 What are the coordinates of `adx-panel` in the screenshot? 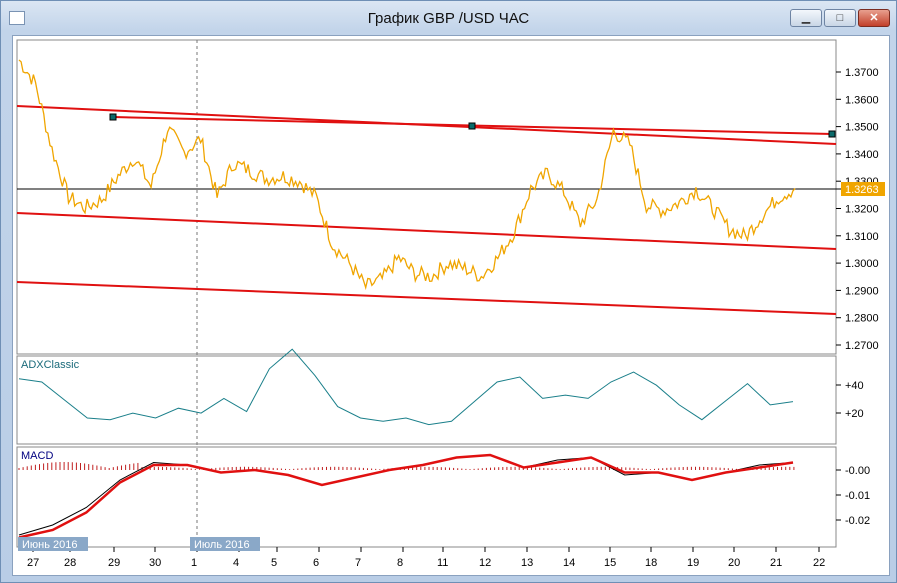 It's located at (426, 400).